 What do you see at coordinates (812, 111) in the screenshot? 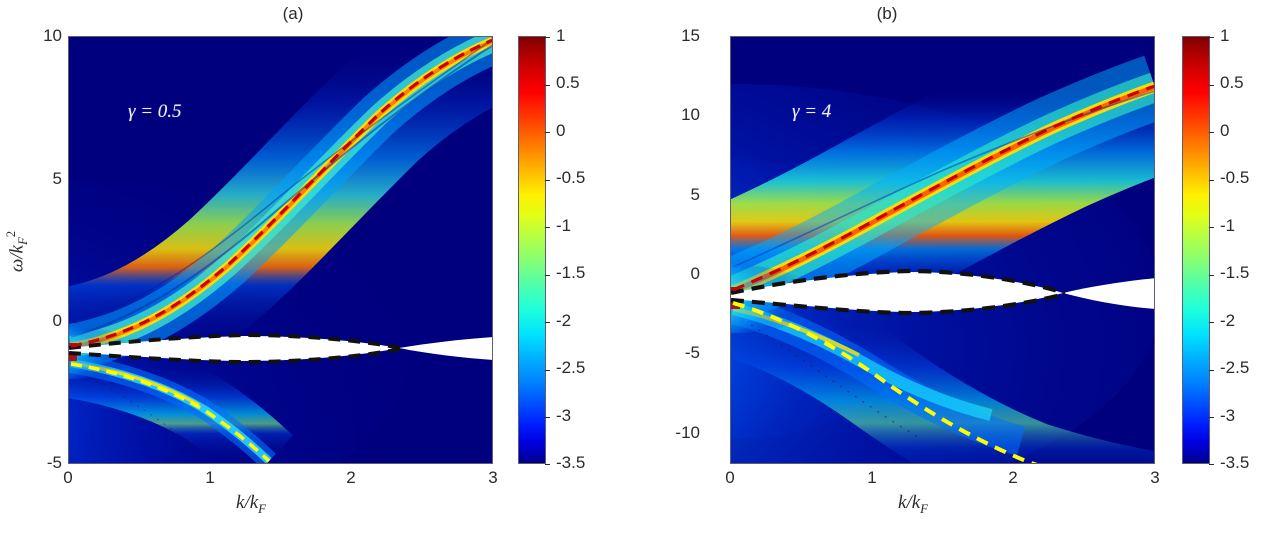
I see `panel-b-gamma-annotation: γ = 4` at bounding box center [812, 111].